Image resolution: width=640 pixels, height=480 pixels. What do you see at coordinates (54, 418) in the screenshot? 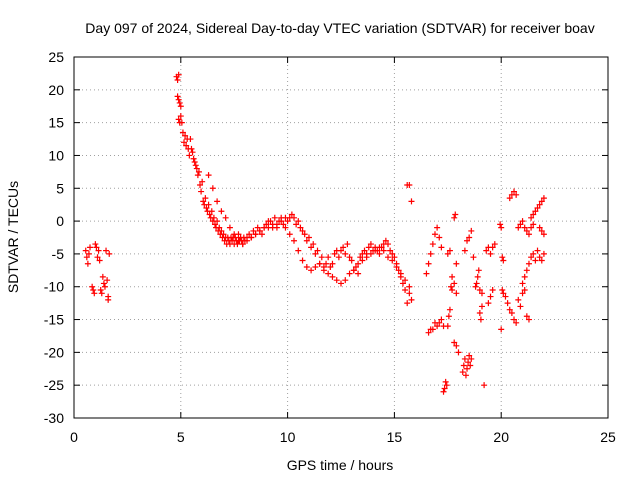
I see `y-tick-label: -30` at bounding box center [54, 418].